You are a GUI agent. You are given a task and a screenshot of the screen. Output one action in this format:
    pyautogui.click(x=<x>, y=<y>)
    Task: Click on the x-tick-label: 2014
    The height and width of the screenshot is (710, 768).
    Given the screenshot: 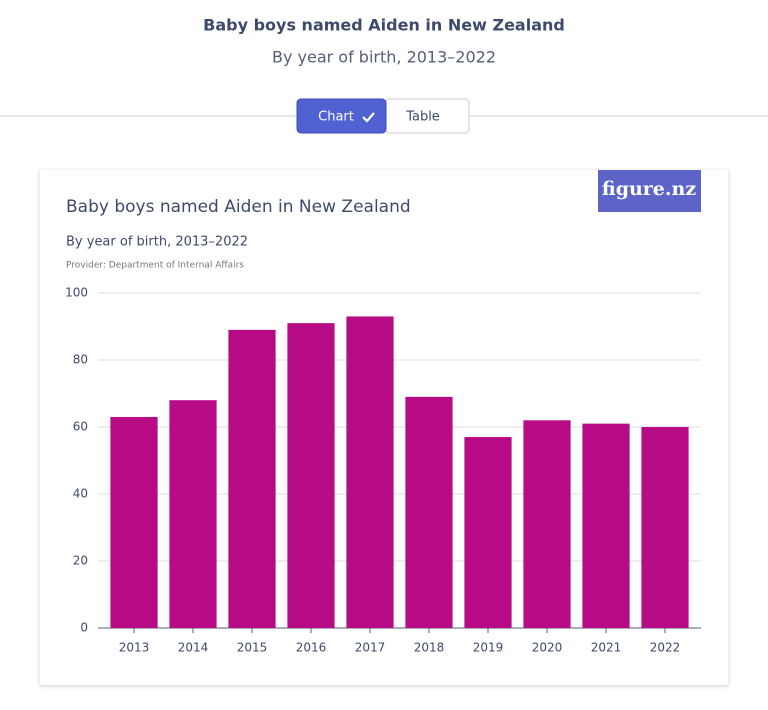 What is the action you would take?
    pyautogui.click(x=193, y=648)
    